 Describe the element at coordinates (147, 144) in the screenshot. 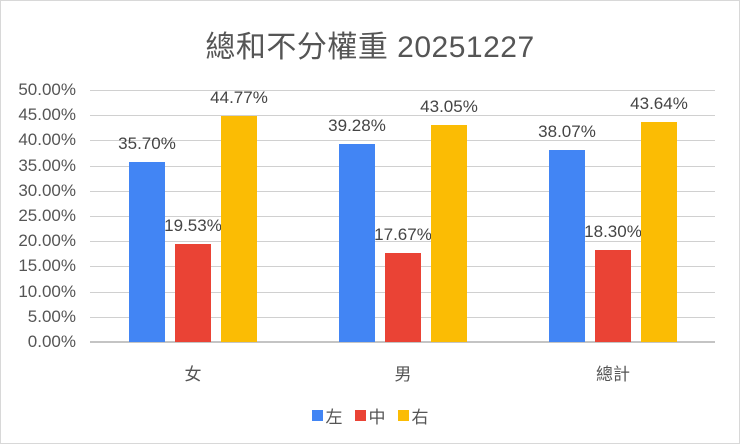

I see `data-label: 35.70%` at that location.